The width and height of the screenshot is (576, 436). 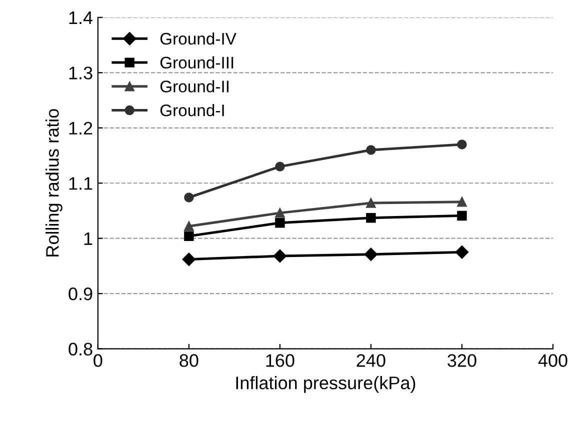 I want to click on x-tick-label: 240, so click(x=371, y=360).